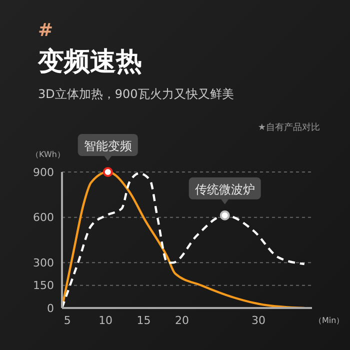  I want to click on x-tick-label: 20, so click(182, 320).